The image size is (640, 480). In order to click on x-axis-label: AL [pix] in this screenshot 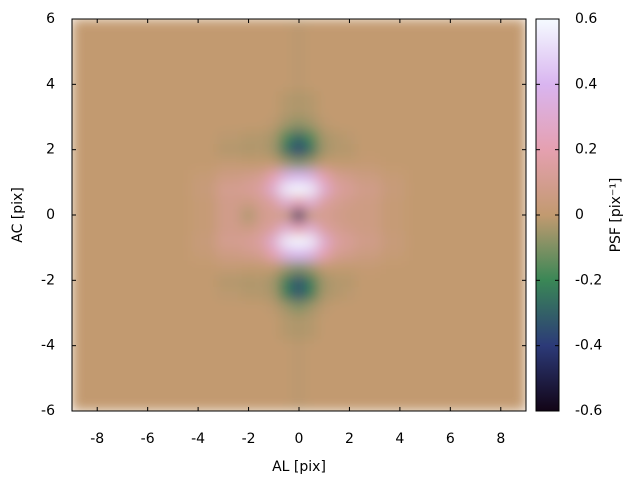, I will do `click(299, 467)`.